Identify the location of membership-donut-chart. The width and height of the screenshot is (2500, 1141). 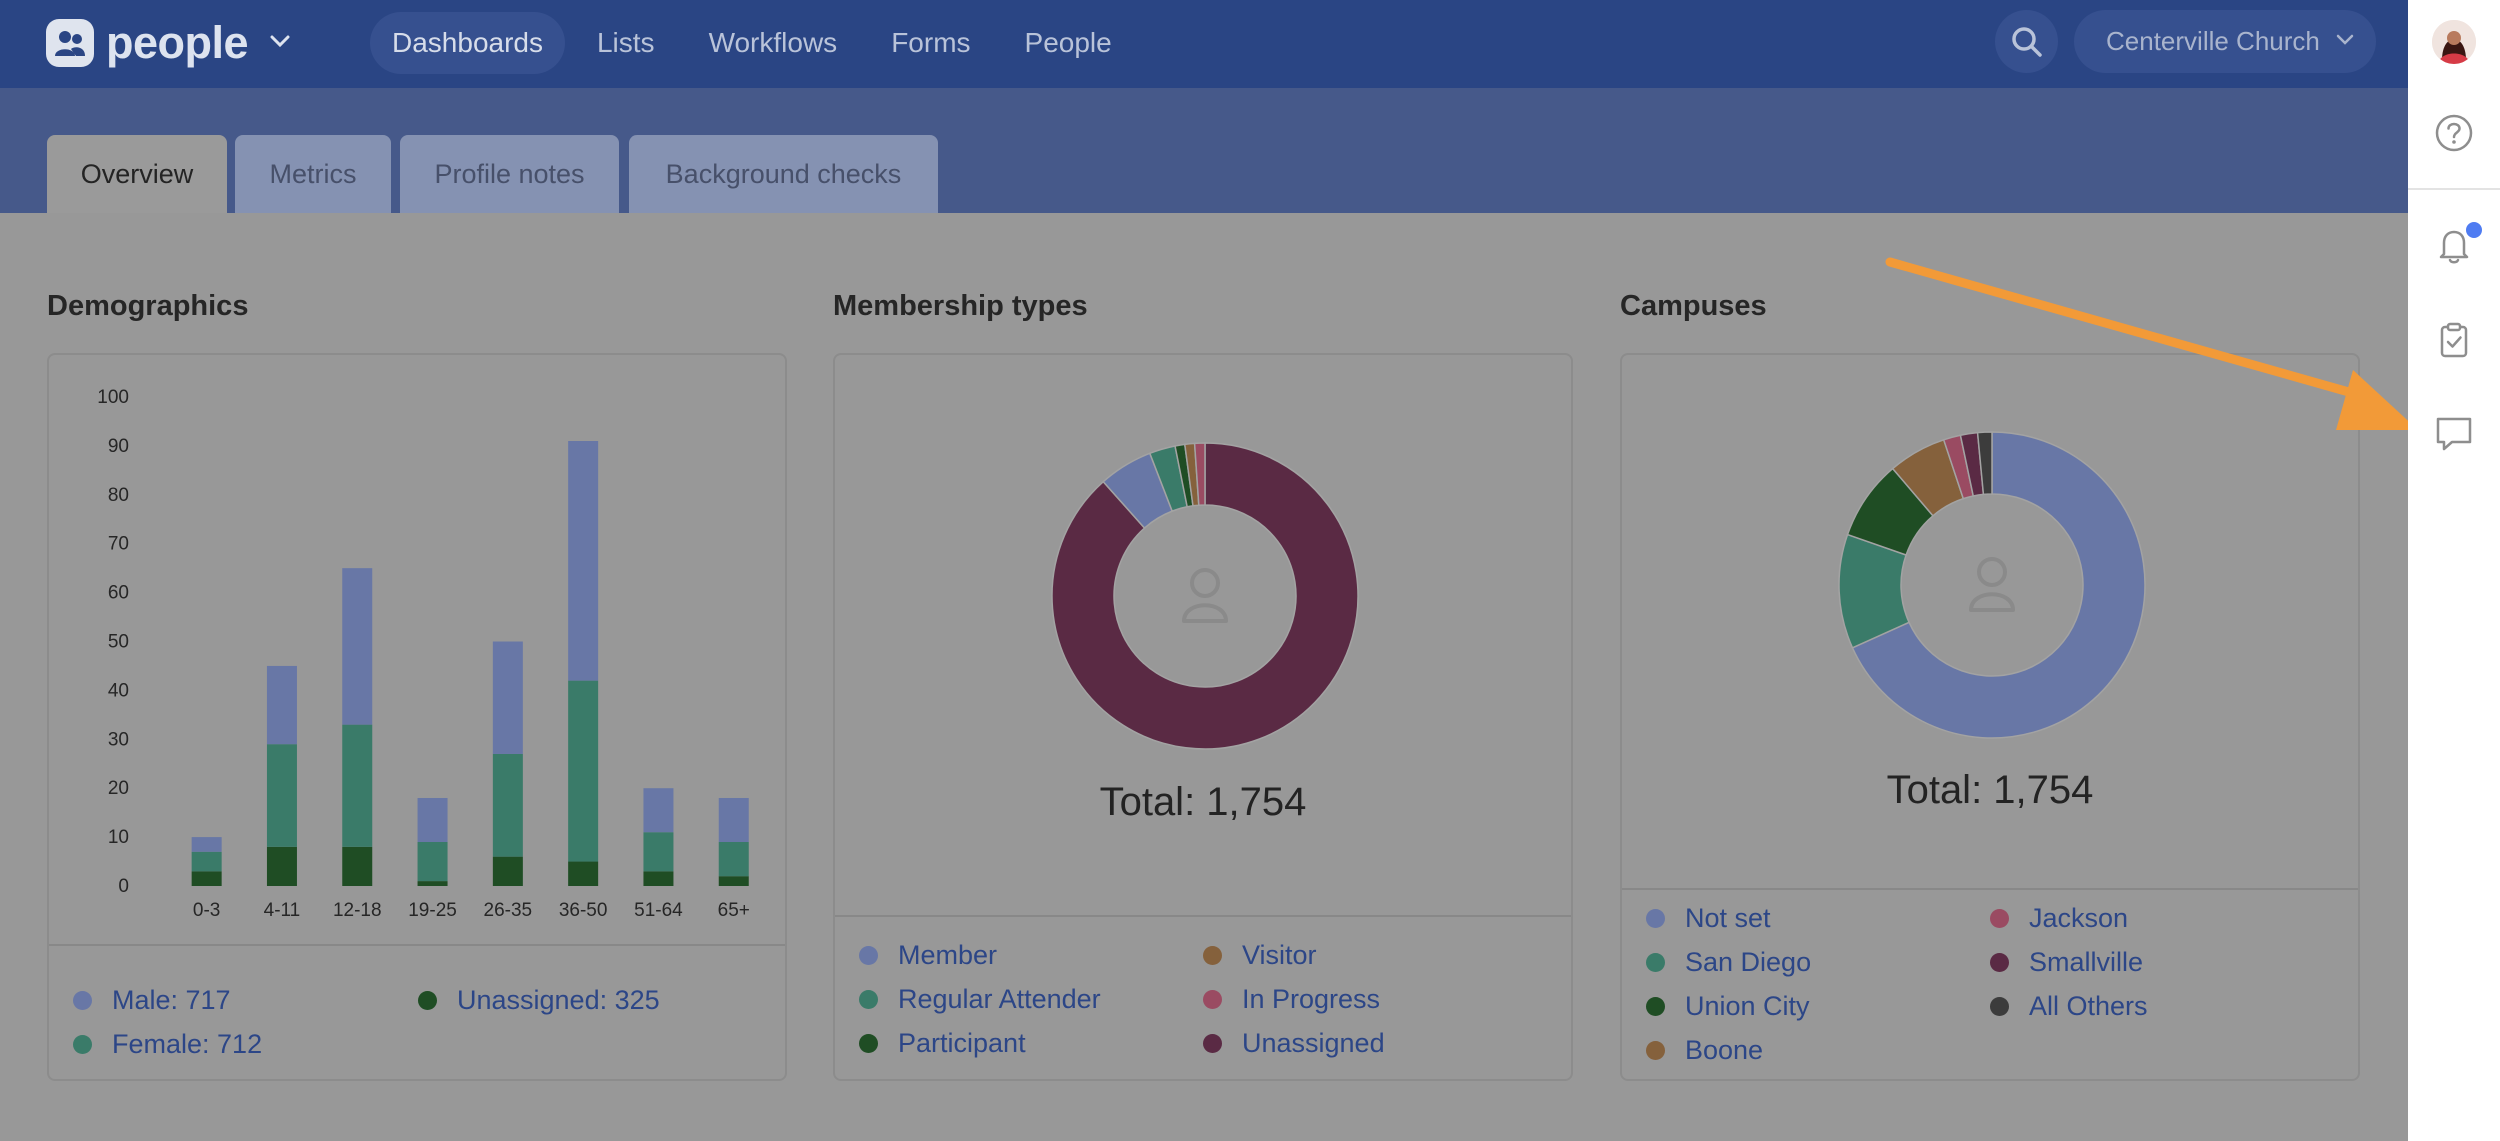
(1205, 596).